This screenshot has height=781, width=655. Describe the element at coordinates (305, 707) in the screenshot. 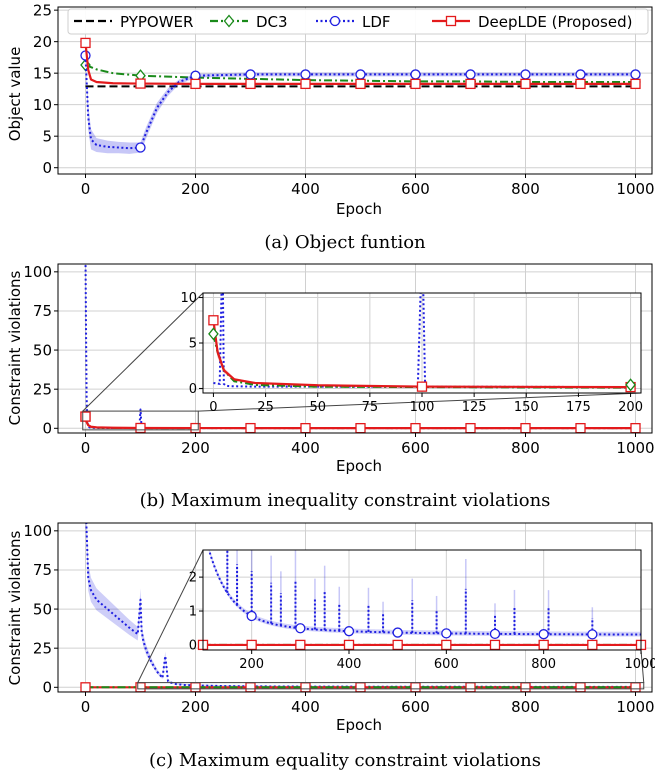

I see `c-tick-label-x: 400` at that location.